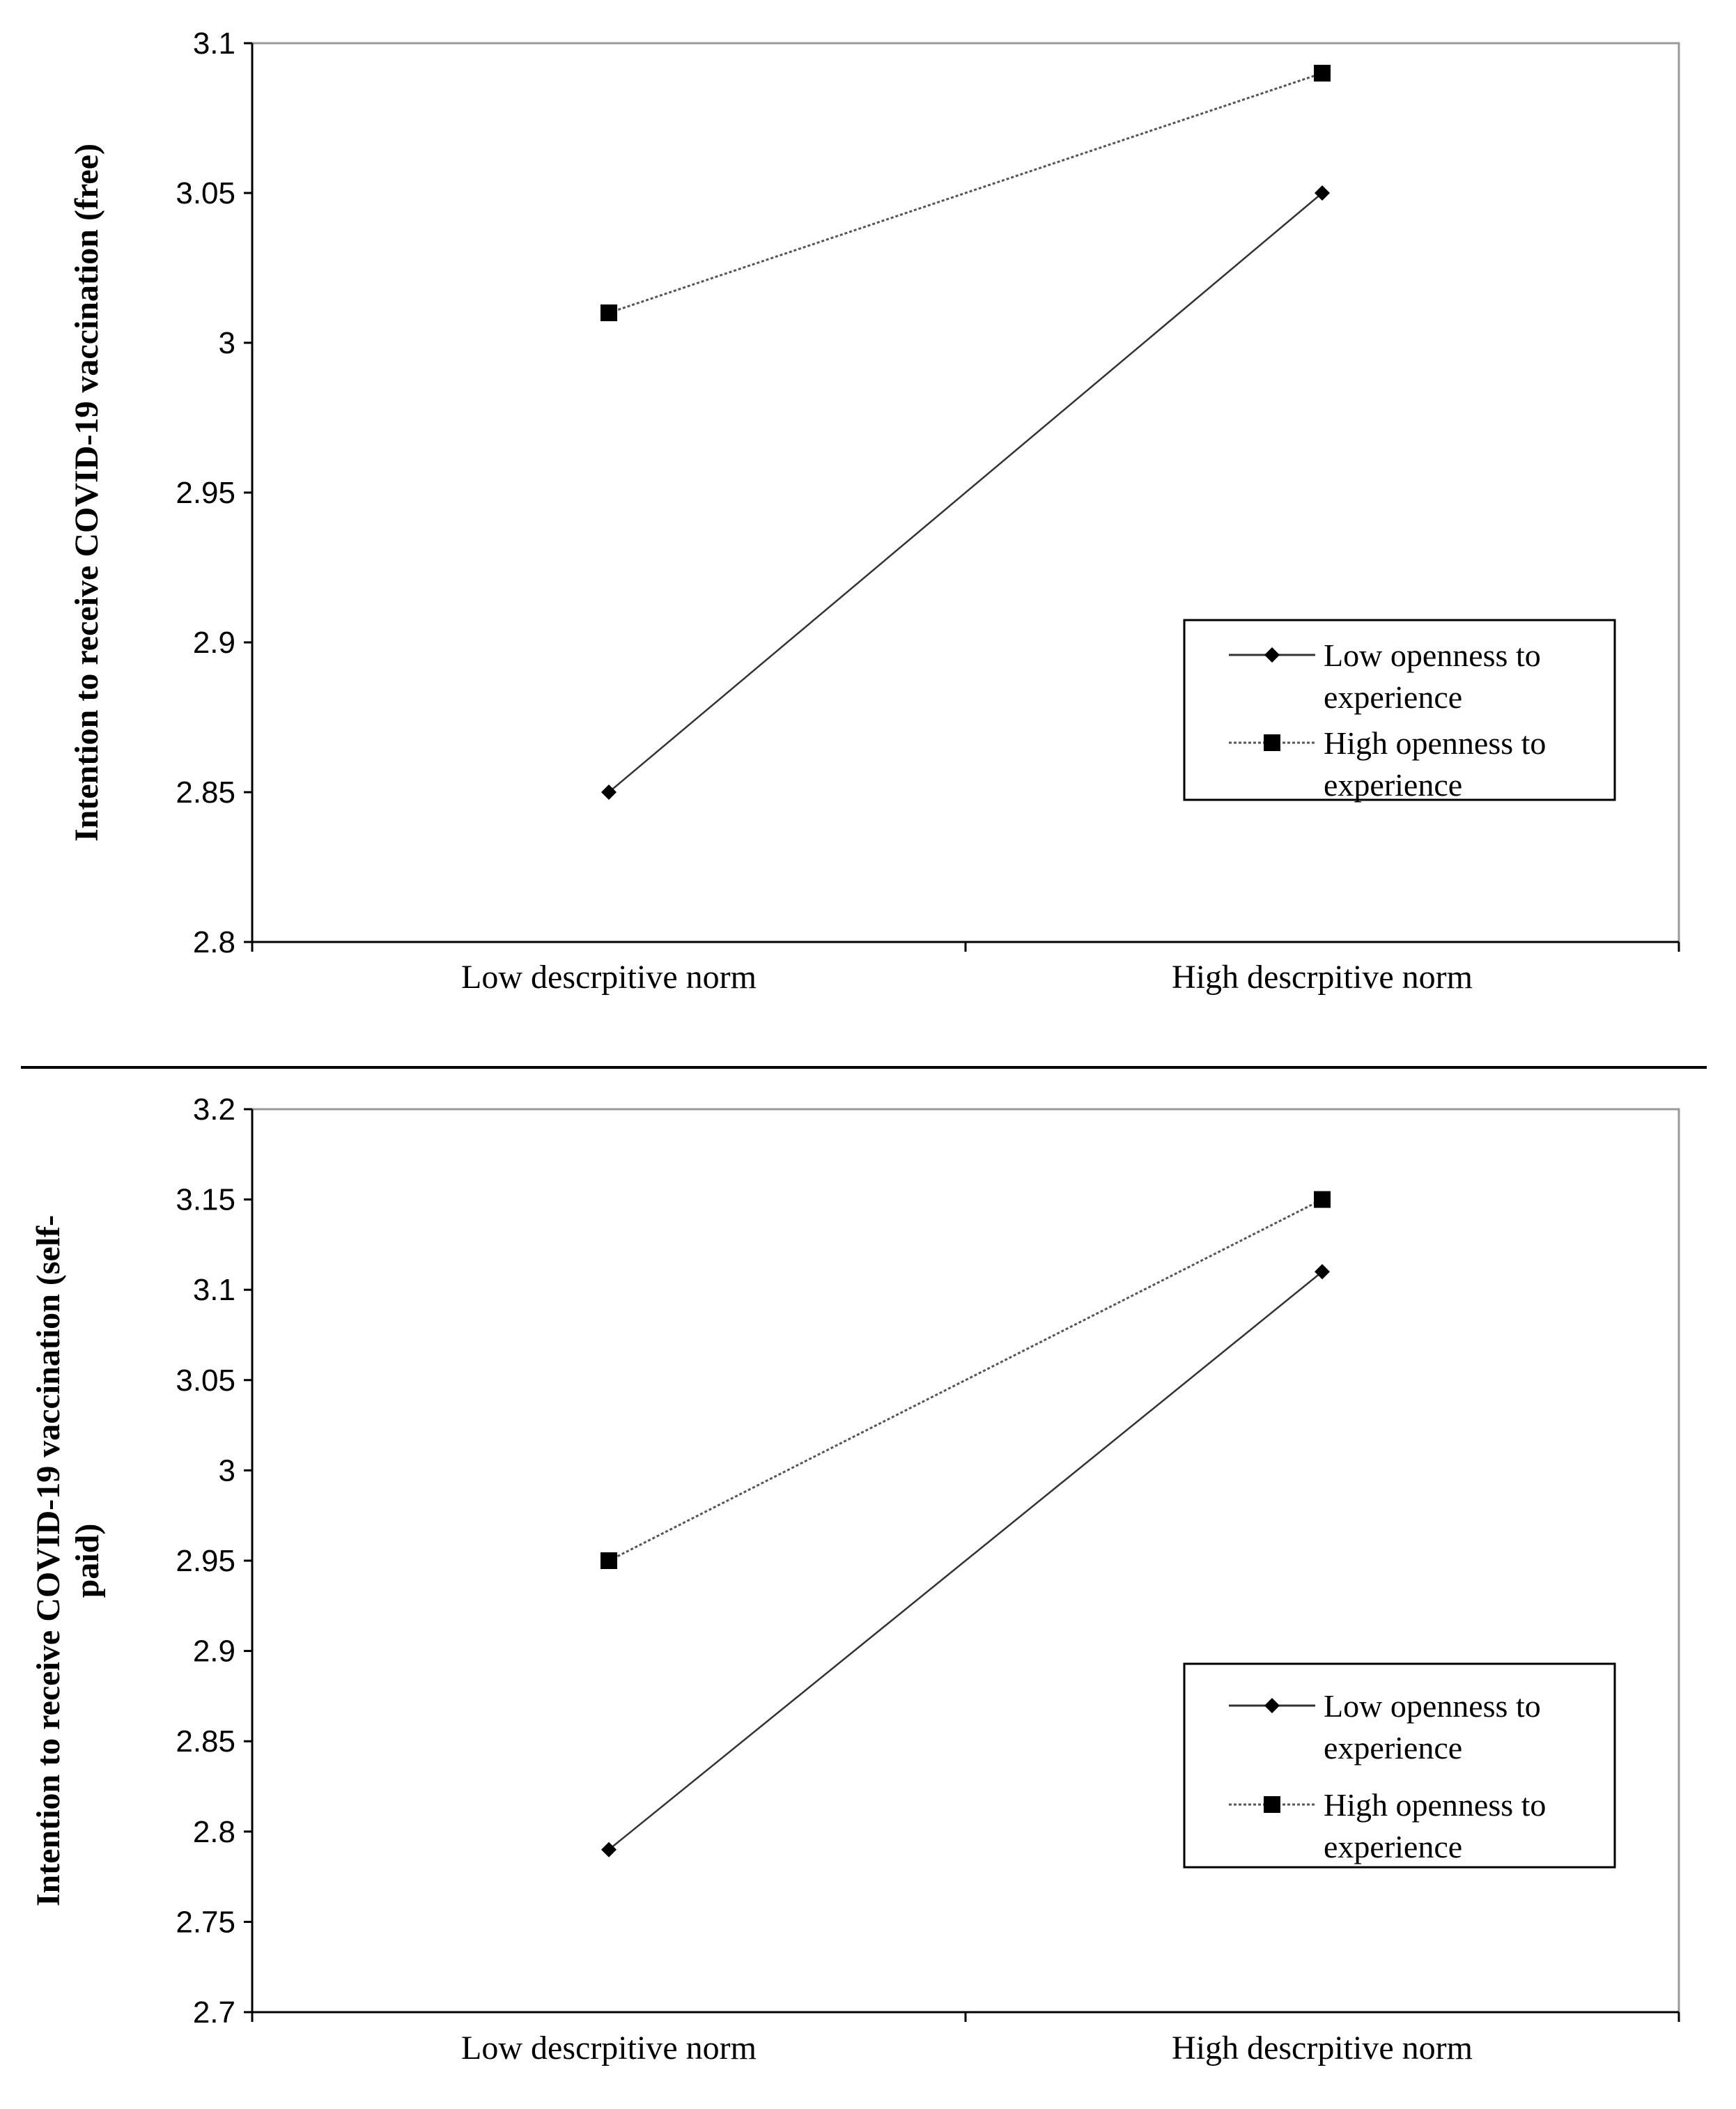 This screenshot has height=2109, width=1736. Describe the element at coordinates (206, 1200) in the screenshot. I see `y-tick-label: 3.15` at that location.